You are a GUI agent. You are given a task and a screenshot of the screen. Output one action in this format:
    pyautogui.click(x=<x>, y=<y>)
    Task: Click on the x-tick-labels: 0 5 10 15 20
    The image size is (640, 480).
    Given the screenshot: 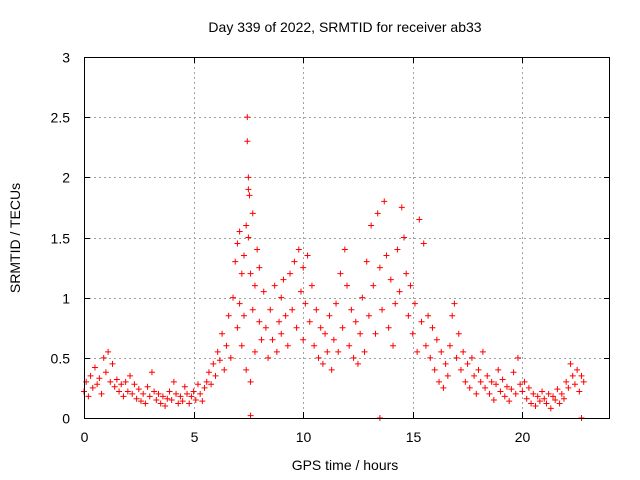 What is the action you would take?
    pyautogui.click(x=306, y=437)
    